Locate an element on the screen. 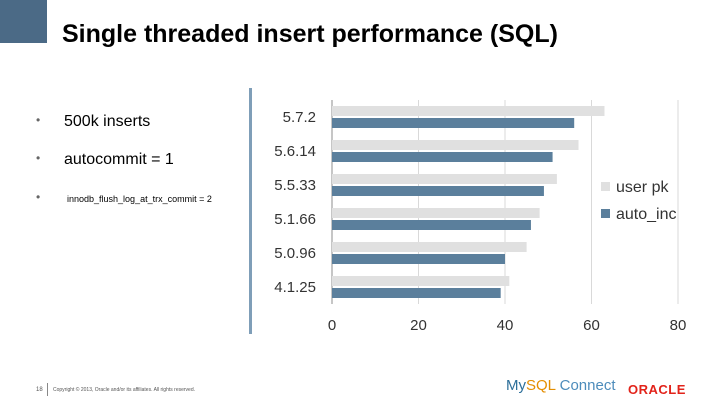 The width and height of the screenshot is (720, 405). oracle-logo: ORACLE is located at coordinates (657, 389).